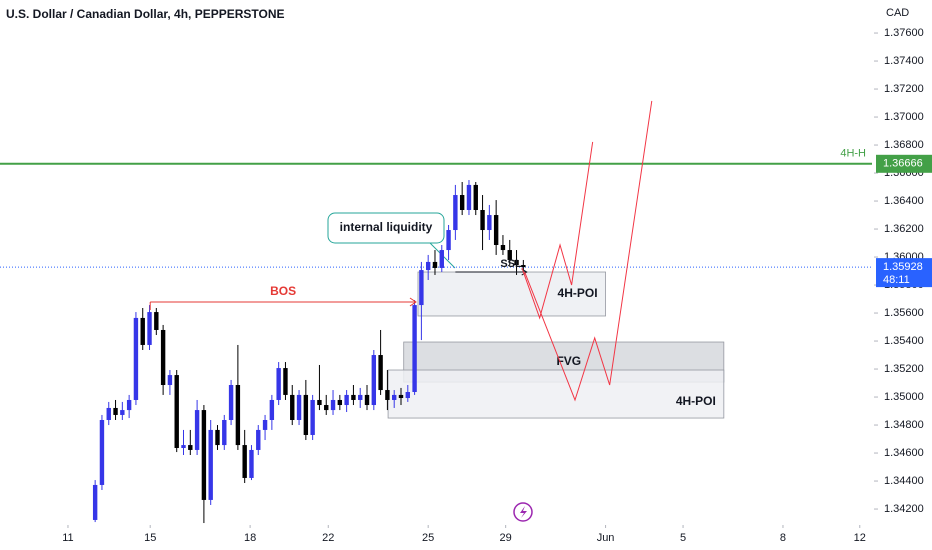 Image resolution: width=932 pixels, height=550 pixels. What do you see at coordinates (511, 264) in the screenshot?
I see `ssl-label: SSL` at bounding box center [511, 264].